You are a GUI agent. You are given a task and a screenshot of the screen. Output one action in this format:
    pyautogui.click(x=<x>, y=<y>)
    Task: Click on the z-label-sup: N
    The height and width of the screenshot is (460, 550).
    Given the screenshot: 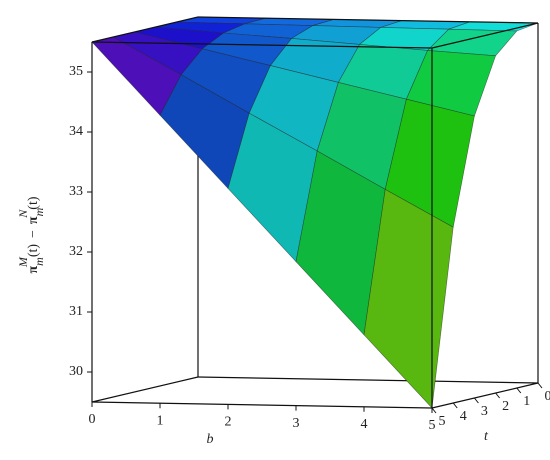 What is the action you would take?
    pyautogui.click(x=23, y=214)
    